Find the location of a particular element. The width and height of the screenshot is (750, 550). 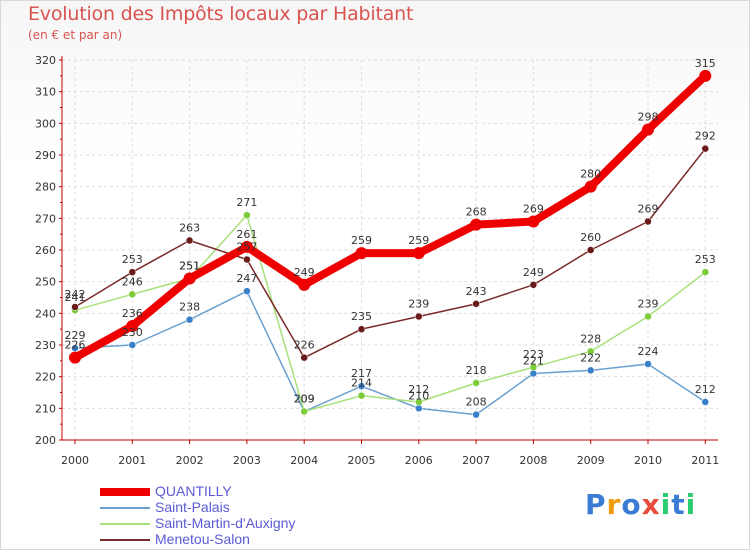

logo-letter: t is located at coordinates (678, 504).